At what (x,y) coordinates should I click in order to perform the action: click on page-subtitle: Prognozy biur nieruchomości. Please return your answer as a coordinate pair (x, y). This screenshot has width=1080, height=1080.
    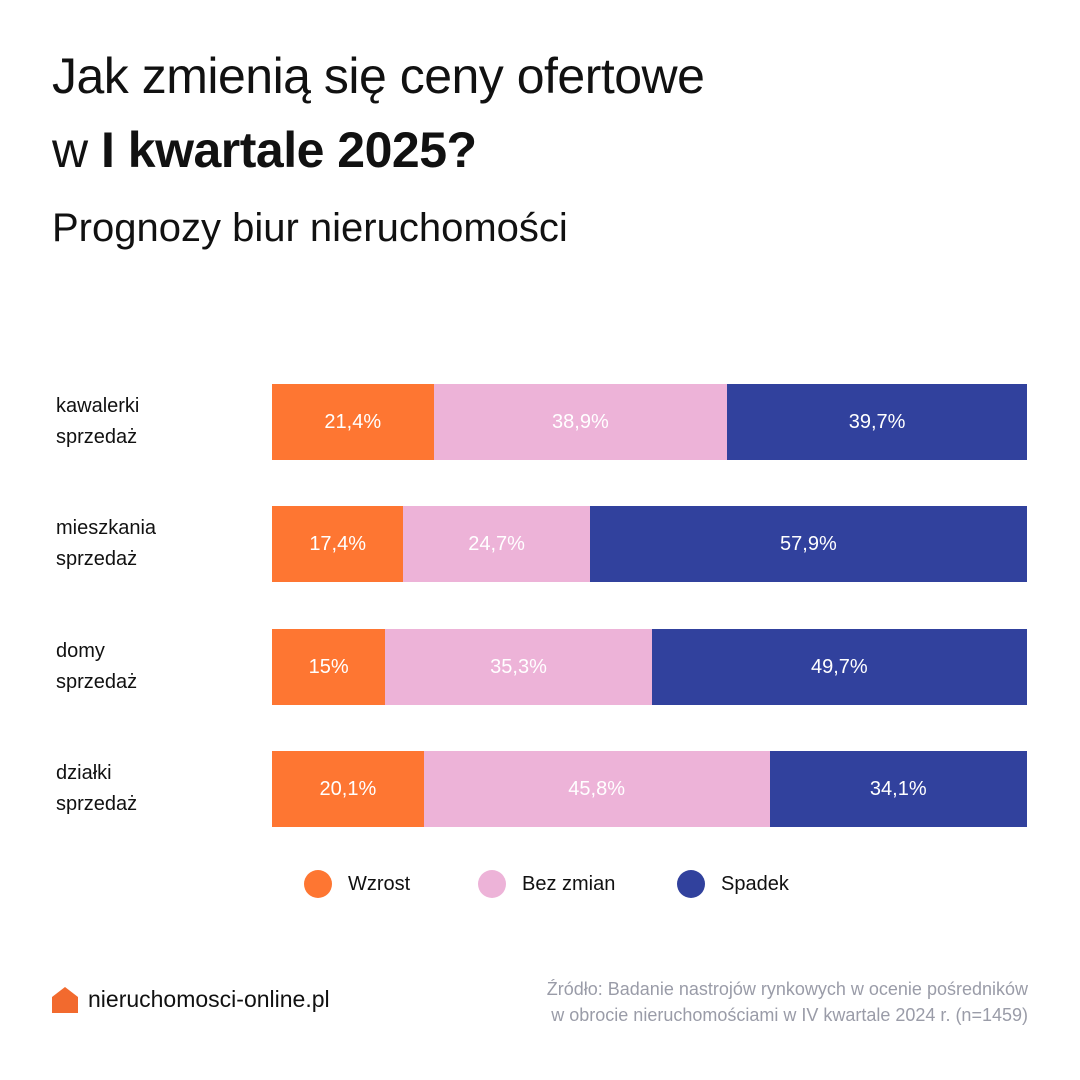
    Looking at the image, I should click on (310, 228).